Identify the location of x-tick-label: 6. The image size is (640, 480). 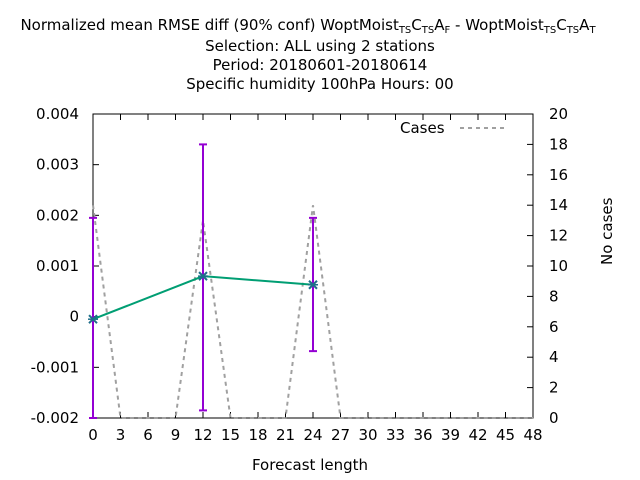
(148, 435).